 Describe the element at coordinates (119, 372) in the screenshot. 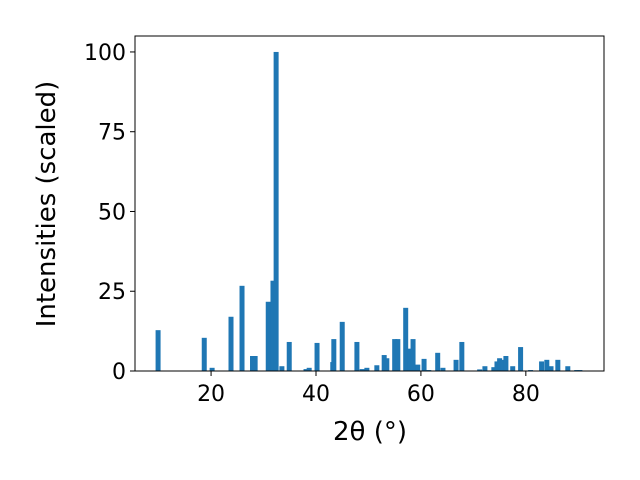

I see `y-tick-label: 0` at that location.